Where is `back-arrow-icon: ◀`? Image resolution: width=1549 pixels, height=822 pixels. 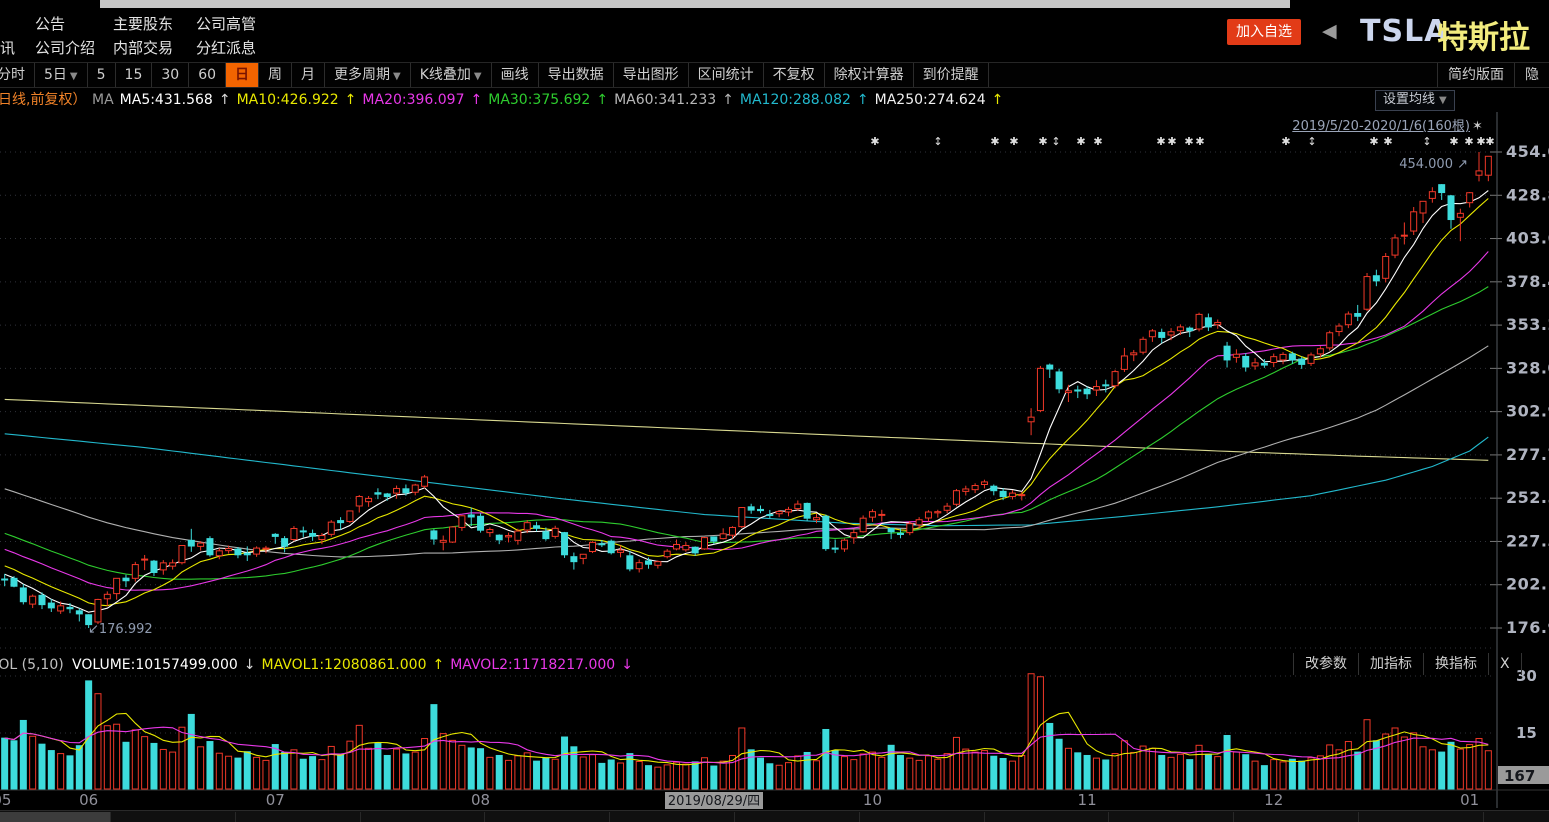
back-arrow-icon: ◀ is located at coordinates (1329, 31).